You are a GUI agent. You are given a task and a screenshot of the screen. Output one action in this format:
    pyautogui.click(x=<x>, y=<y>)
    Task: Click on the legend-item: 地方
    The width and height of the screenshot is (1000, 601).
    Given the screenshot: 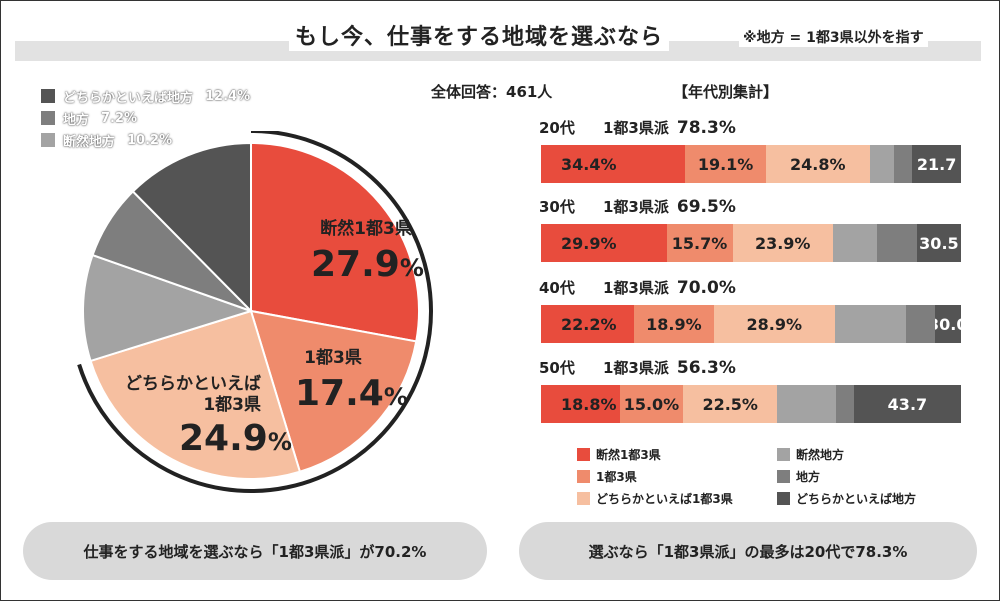 What is the action you would take?
    pyautogui.click(x=867, y=476)
    